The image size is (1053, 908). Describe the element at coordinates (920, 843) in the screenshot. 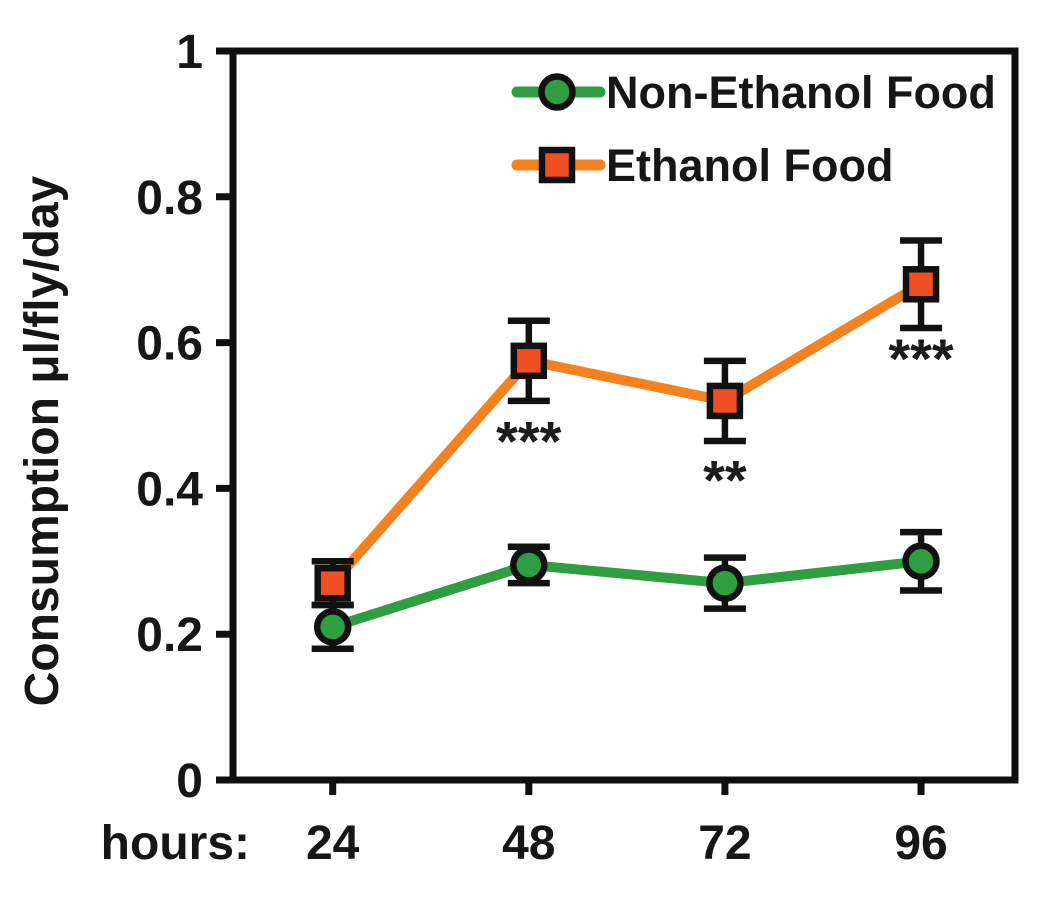

I see `x-tick-label: 96` at that location.